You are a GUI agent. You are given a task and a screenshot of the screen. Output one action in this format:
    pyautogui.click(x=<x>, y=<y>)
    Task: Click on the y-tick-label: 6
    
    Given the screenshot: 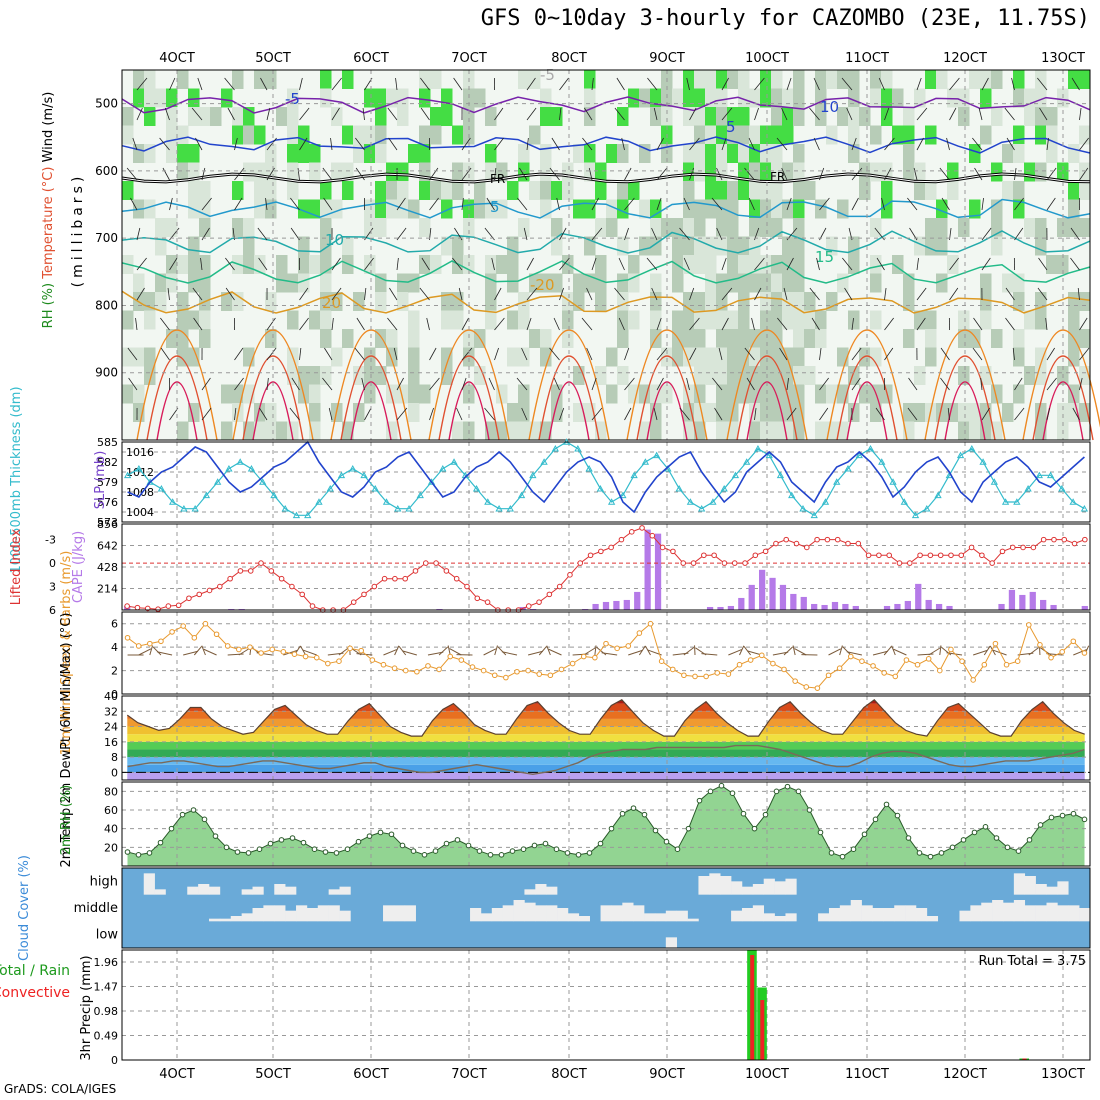 What is the action you would take?
    pyautogui.click(x=114, y=624)
    